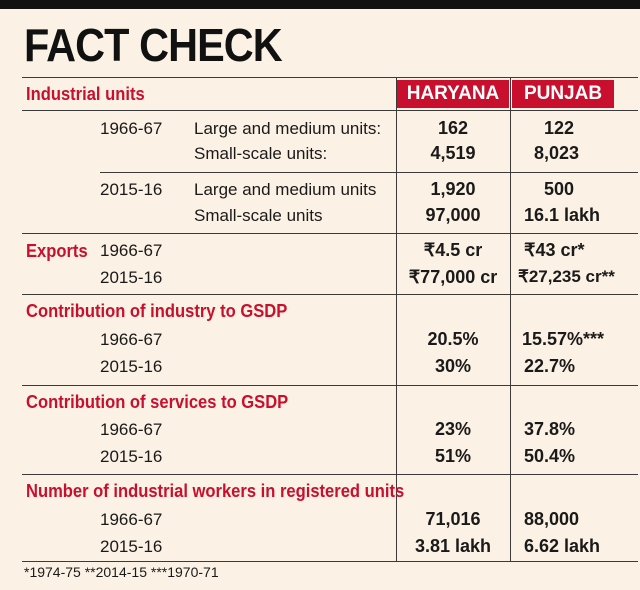  I want to click on section-heading-industry-gsdp: Contribution of industry to GSDP, so click(157, 311).